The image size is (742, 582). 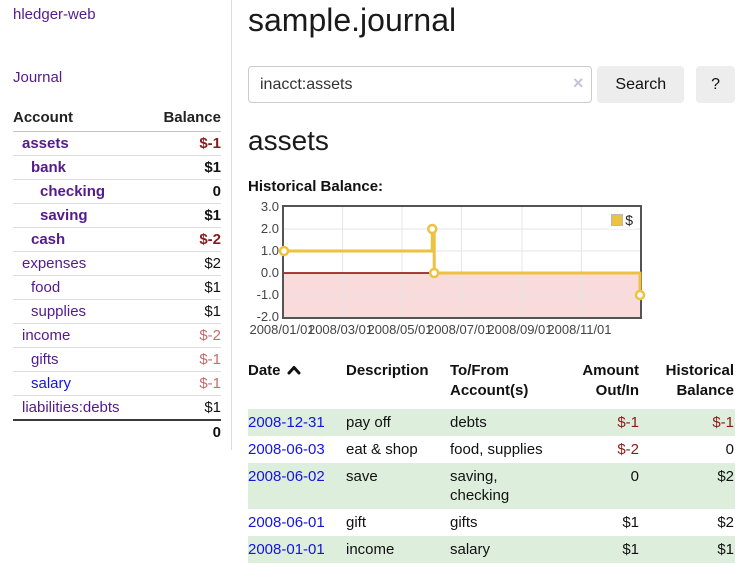 What do you see at coordinates (54, 14) in the screenshot?
I see `app-brand-link: hledger-web` at bounding box center [54, 14].